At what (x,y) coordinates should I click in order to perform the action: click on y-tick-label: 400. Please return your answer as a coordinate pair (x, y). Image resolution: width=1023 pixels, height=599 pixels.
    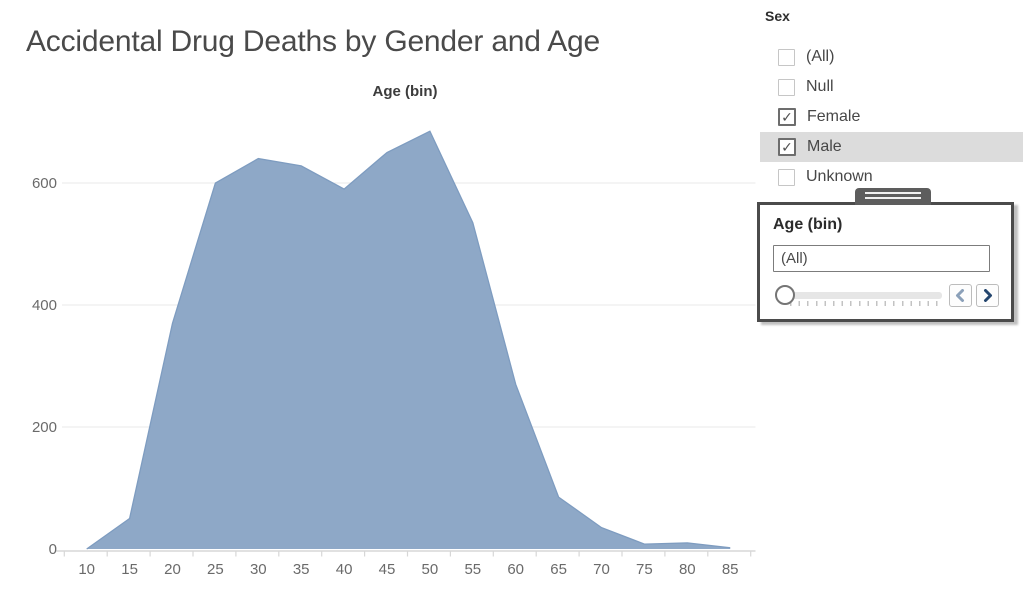
    Looking at the image, I should click on (44, 305).